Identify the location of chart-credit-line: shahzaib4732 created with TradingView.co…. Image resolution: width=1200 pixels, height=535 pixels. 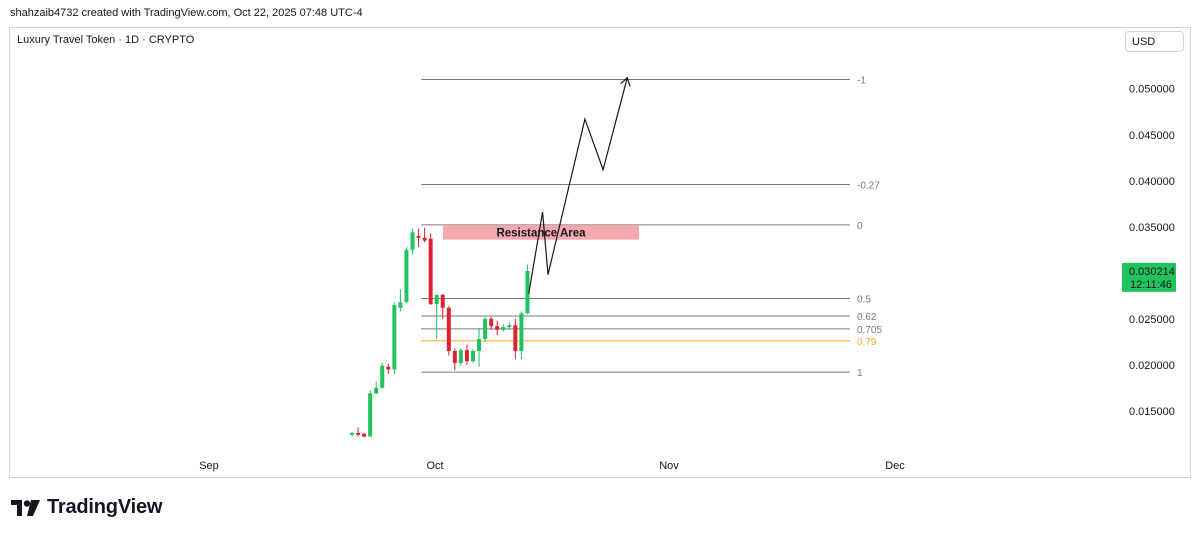
(186, 13).